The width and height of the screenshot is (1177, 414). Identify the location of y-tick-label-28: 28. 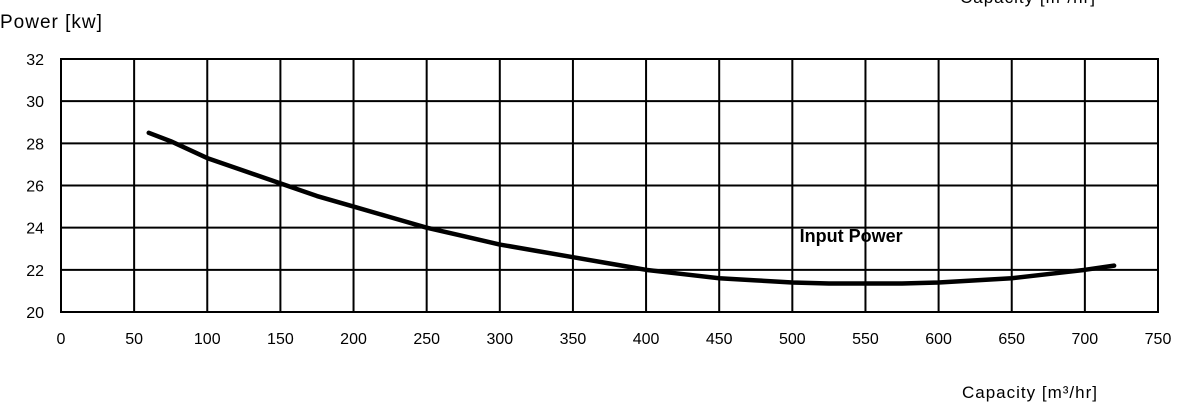
(35, 144).